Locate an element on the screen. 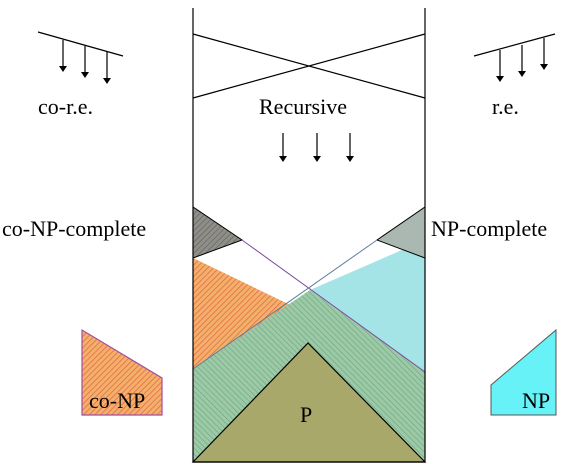 The image size is (579, 464). np-legend-shape is located at coordinates (523, 372).